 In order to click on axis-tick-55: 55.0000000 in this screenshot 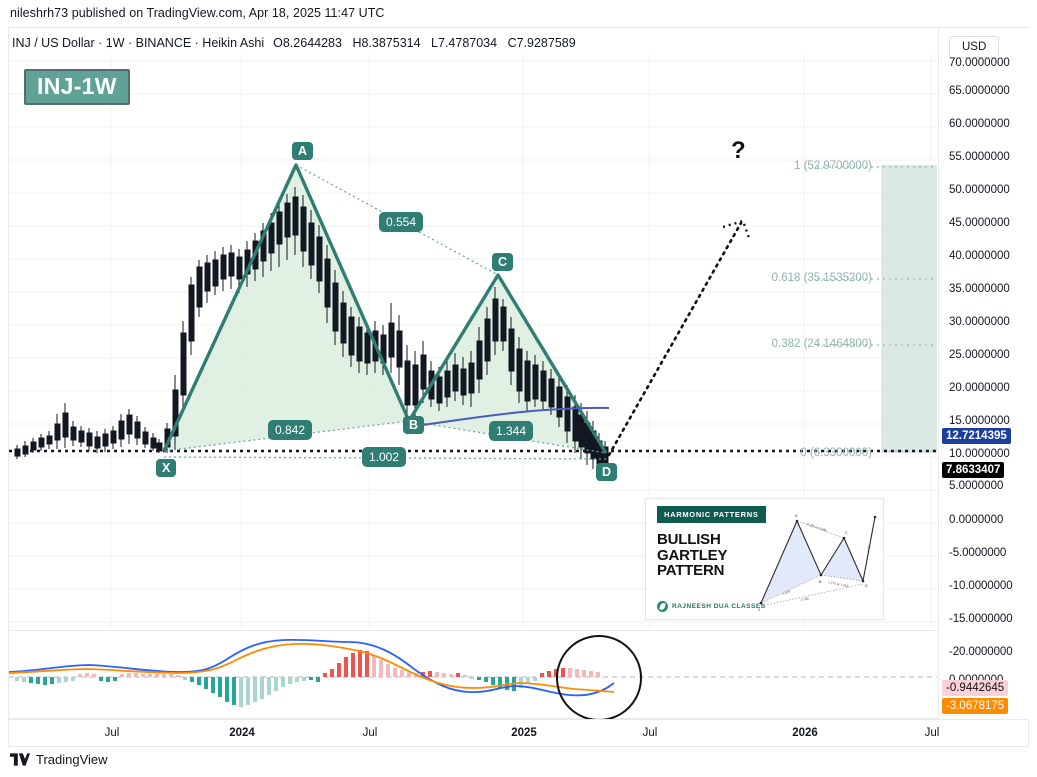, I will do `click(979, 157)`.